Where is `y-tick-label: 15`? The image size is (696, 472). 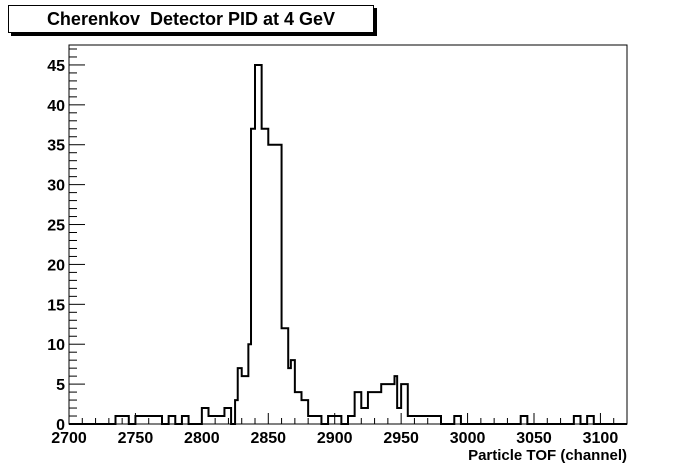 y-tick-label: 15 is located at coordinates (56, 305).